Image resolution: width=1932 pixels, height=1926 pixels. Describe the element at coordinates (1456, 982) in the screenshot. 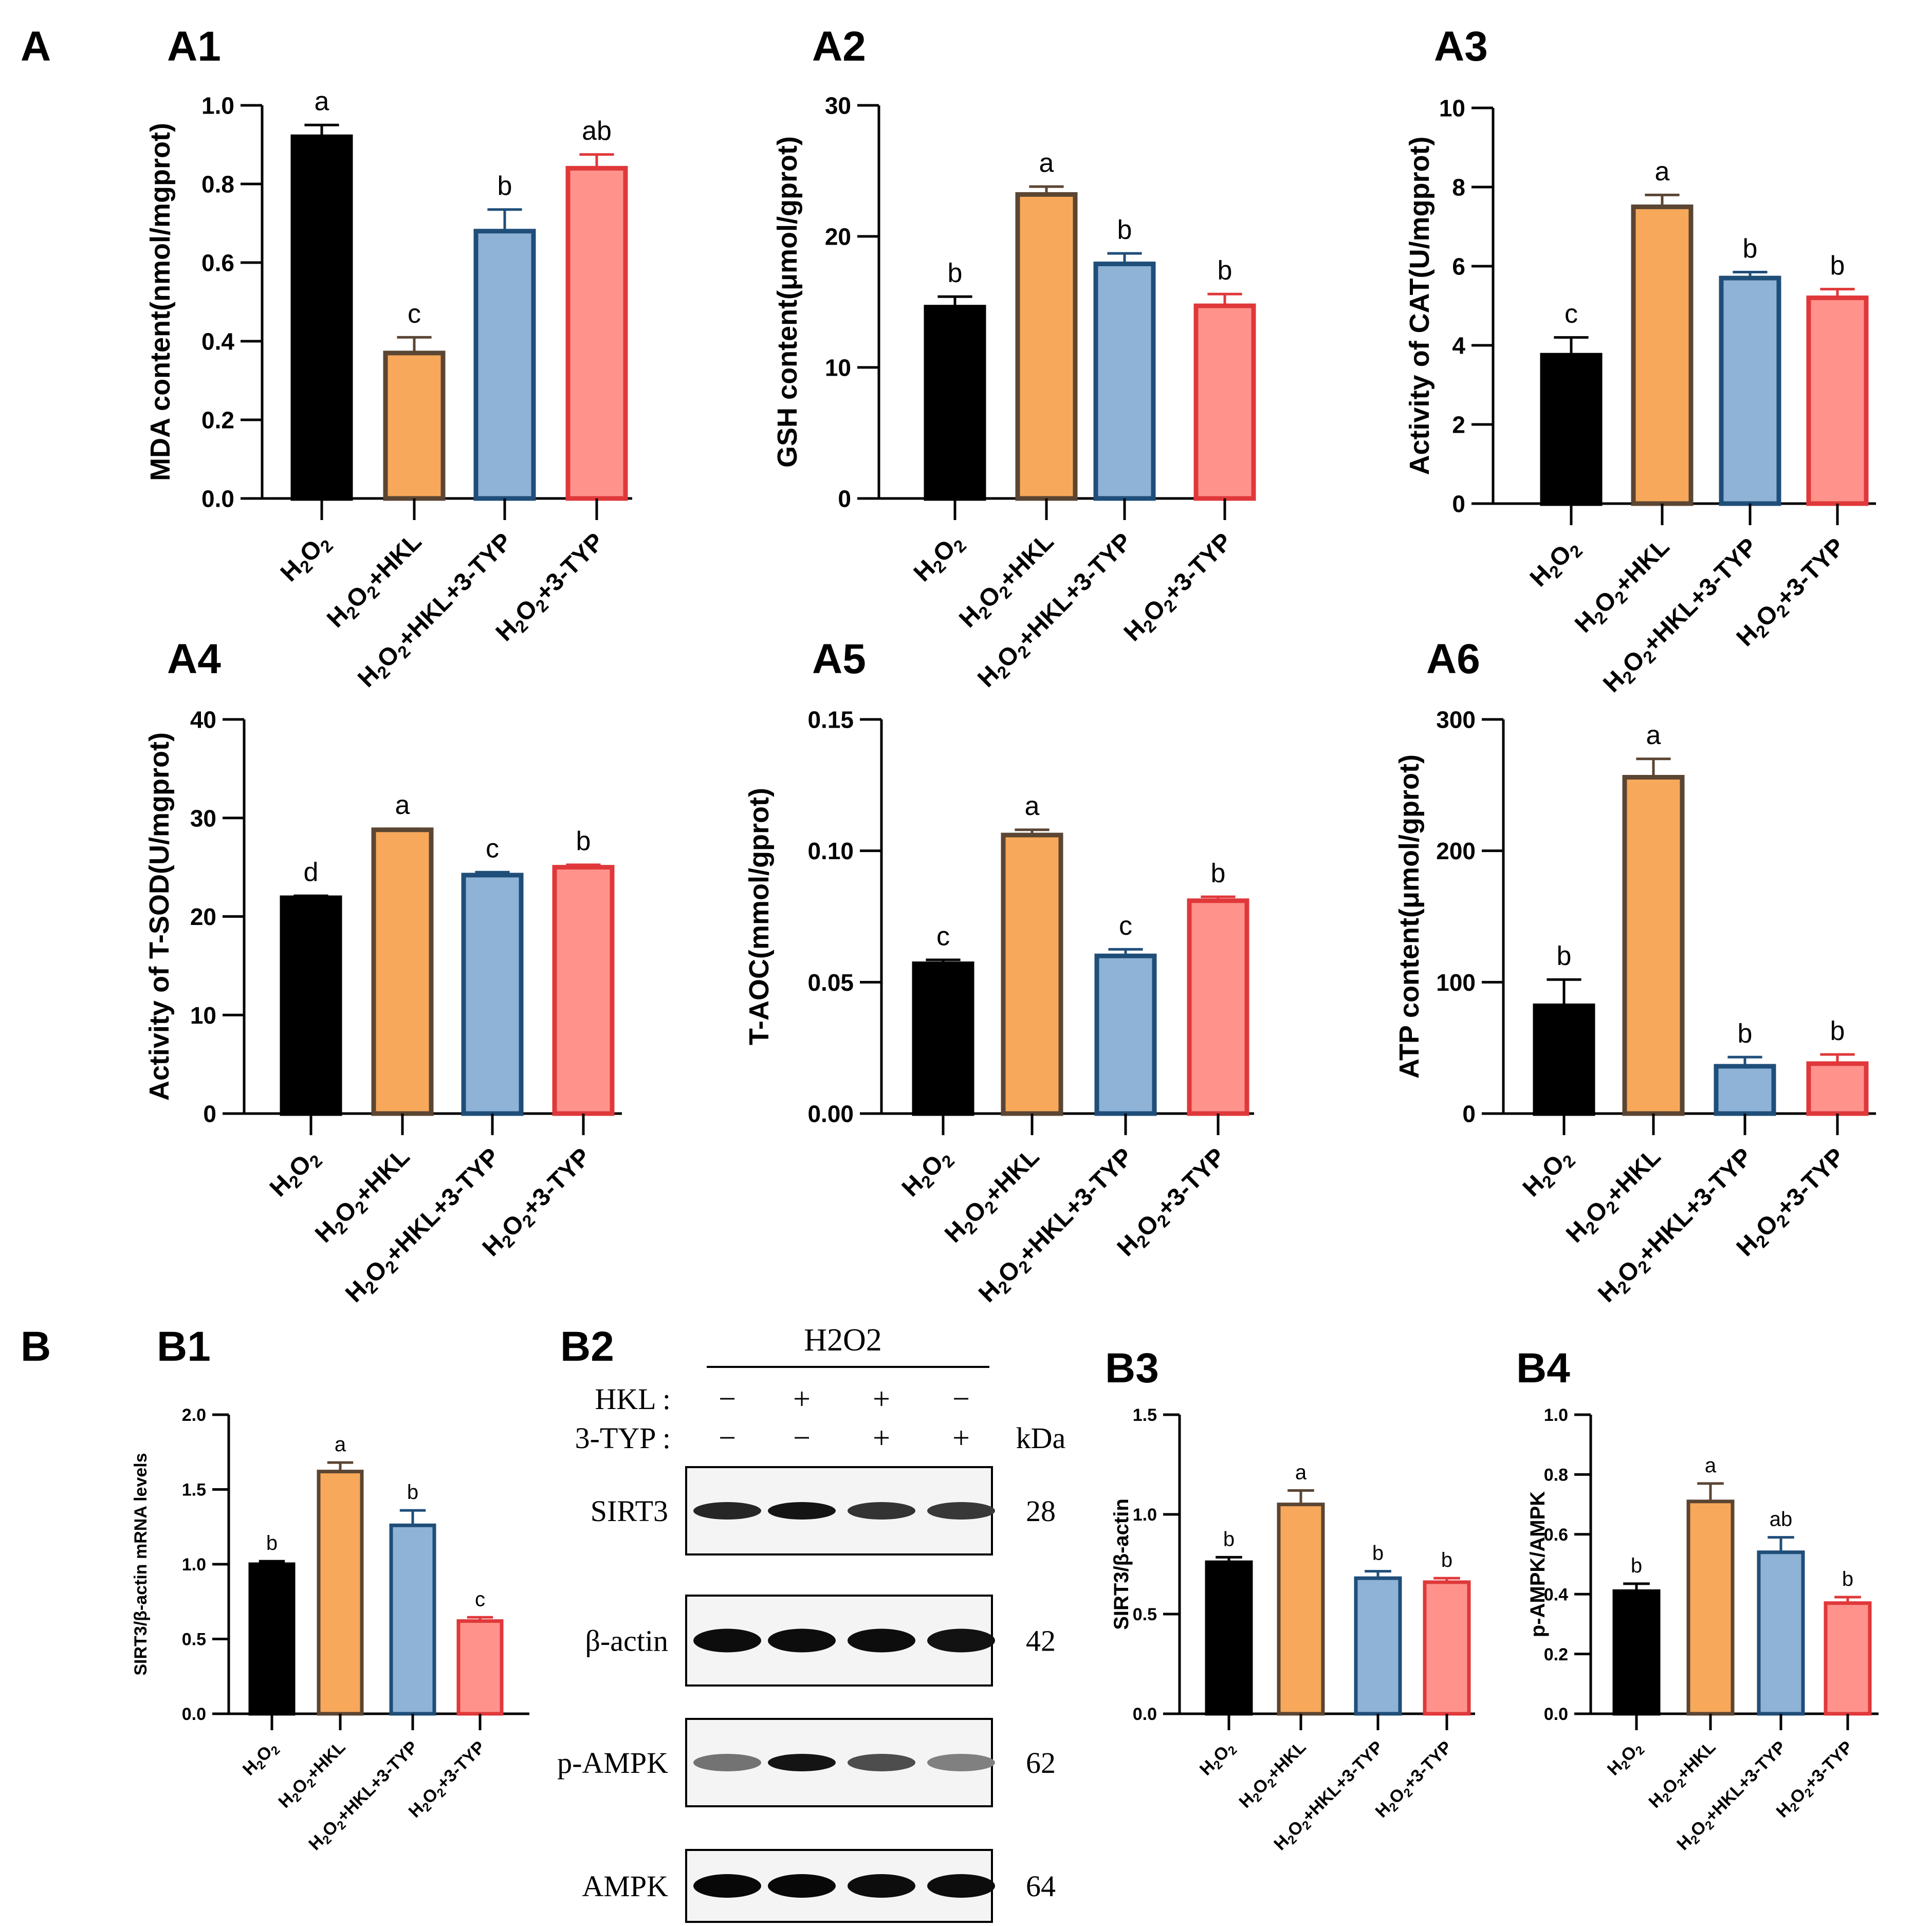

I see `a6-y-tick-label: 100` at that location.